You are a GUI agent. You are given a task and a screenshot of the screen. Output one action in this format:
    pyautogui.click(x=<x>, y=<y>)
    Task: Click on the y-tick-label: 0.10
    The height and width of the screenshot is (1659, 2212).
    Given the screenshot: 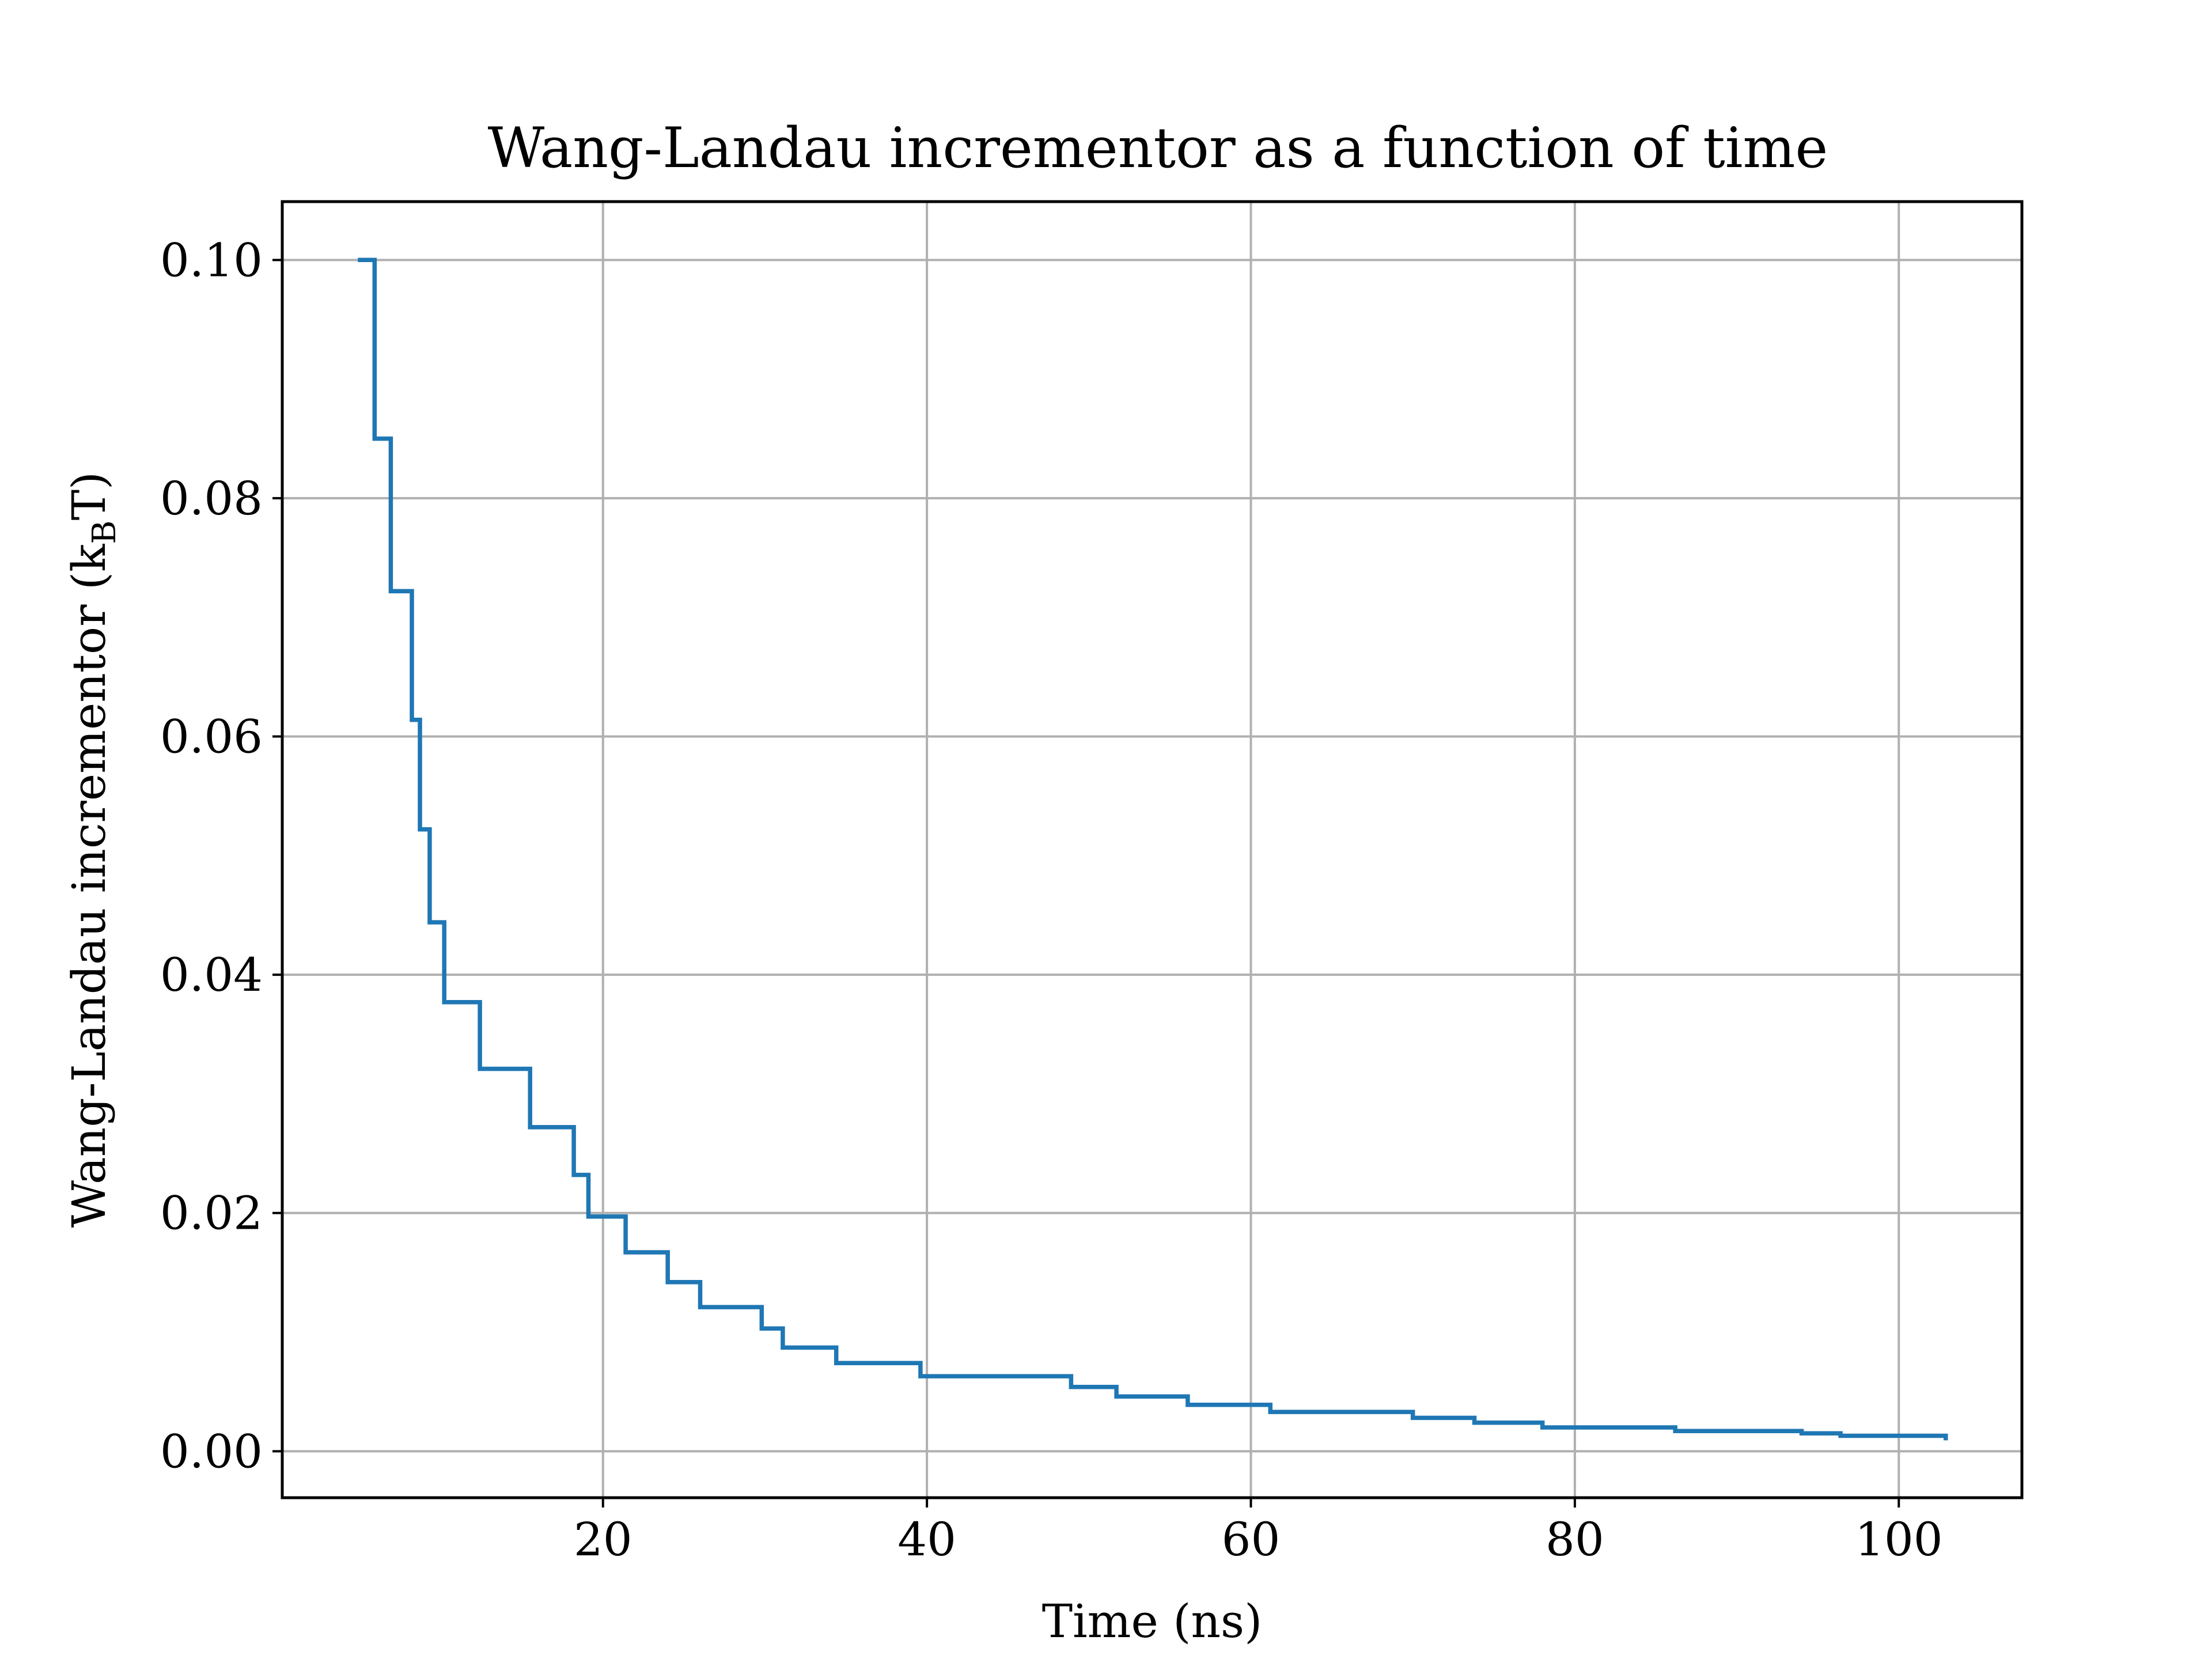 What is the action you would take?
    pyautogui.click(x=211, y=260)
    